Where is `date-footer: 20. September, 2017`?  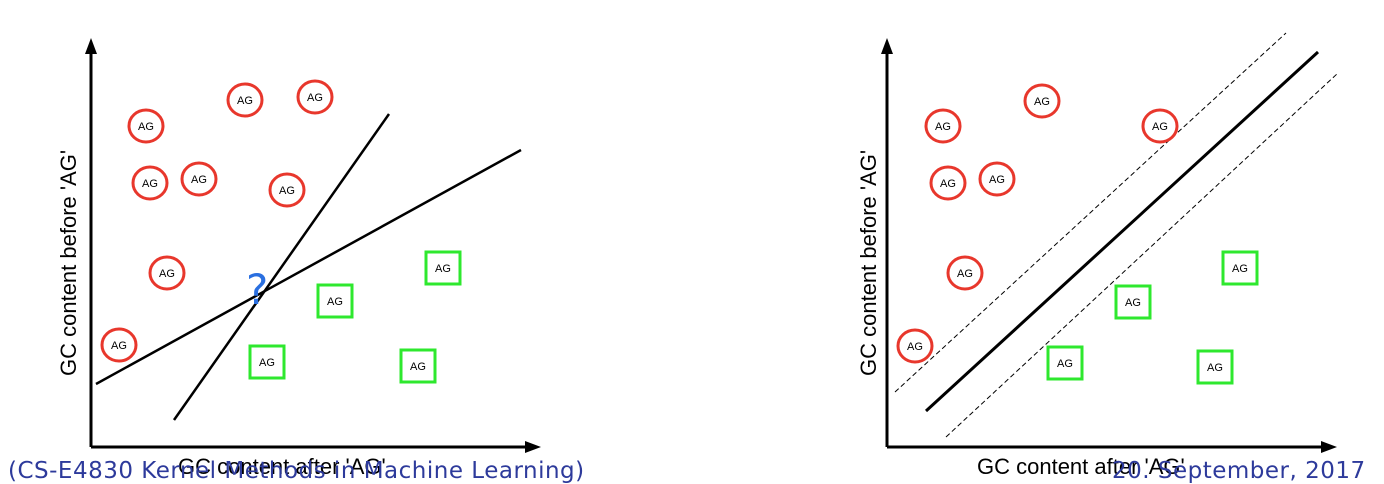
date-footer: 20. September, 2017 is located at coordinates (1239, 471).